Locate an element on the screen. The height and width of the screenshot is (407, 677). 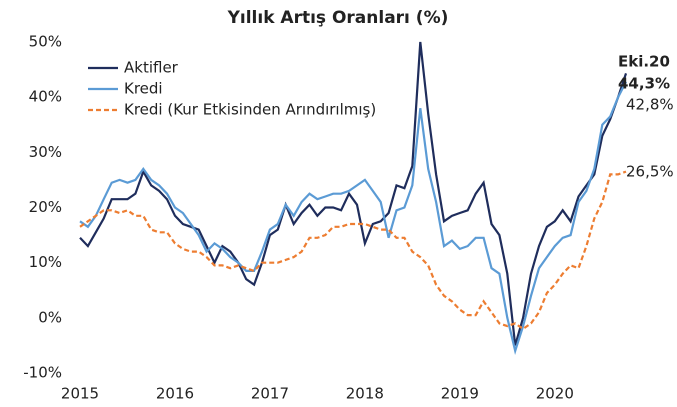
data-label: 26,5% is located at coordinates (650, 172).